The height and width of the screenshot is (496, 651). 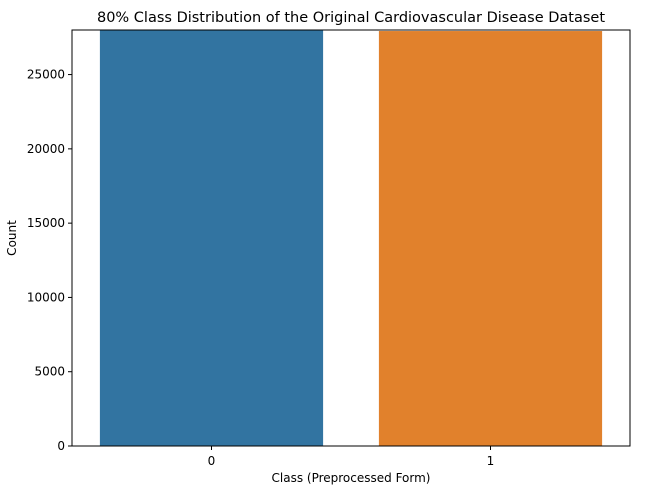 I want to click on y-tick-label: 25000, so click(x=46, y=75).